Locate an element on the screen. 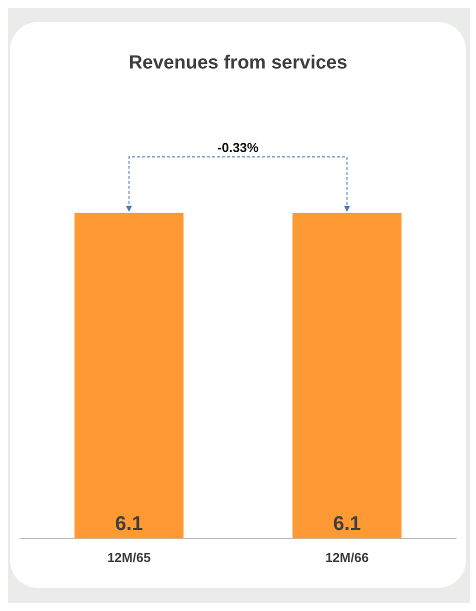 The width and height of the screenshot is (476, 611). x-tick-label: 12M/66 is located at coordinates (347, 557).